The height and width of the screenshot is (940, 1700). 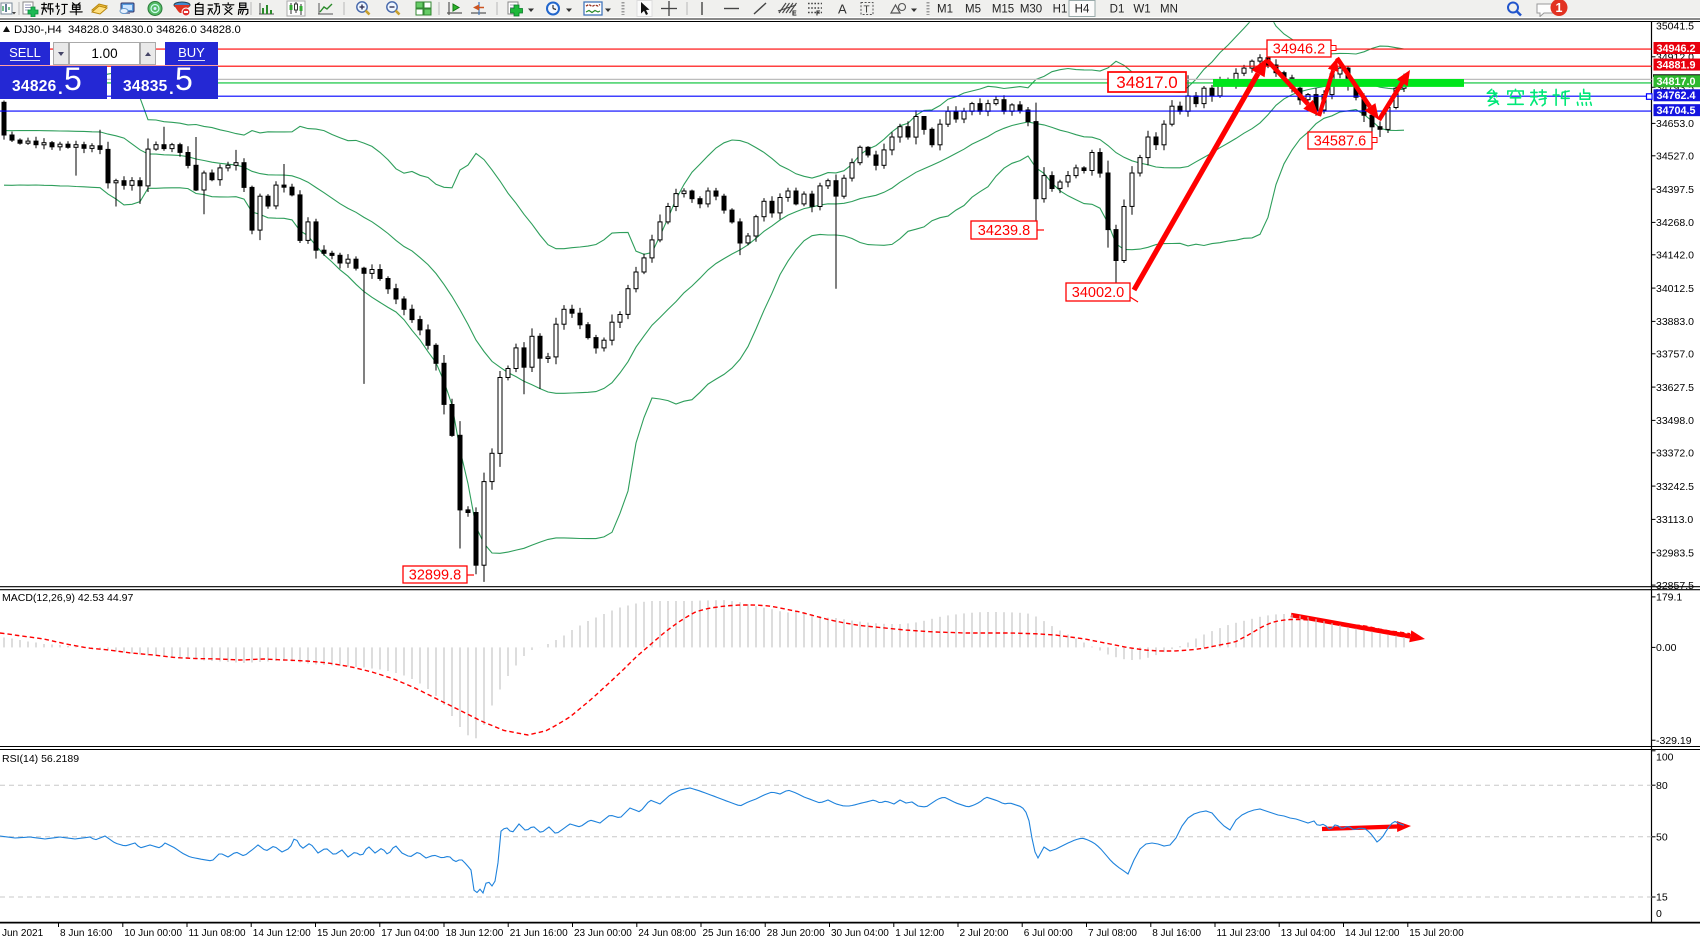 What do you see at coordinates (1675, 223) in the screenshot?
I see `svg-text: 34268.0` at bounding box center [1675, 223].